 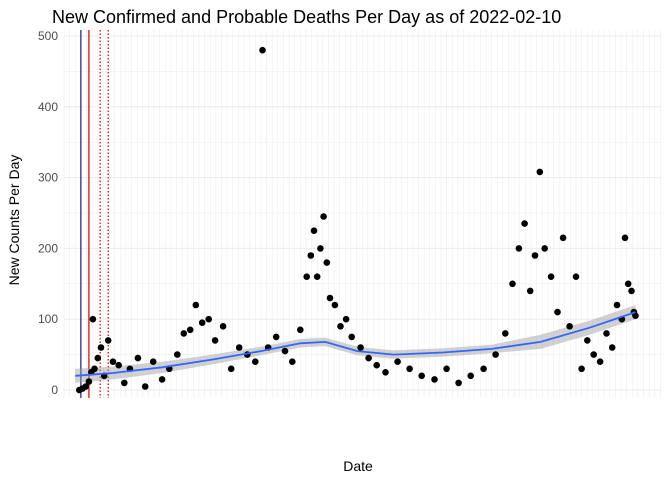 What do you see at coordinates (54, 390) in the screenshot?
I see `y-tick-label: 0` at bounding box center [54, 390].